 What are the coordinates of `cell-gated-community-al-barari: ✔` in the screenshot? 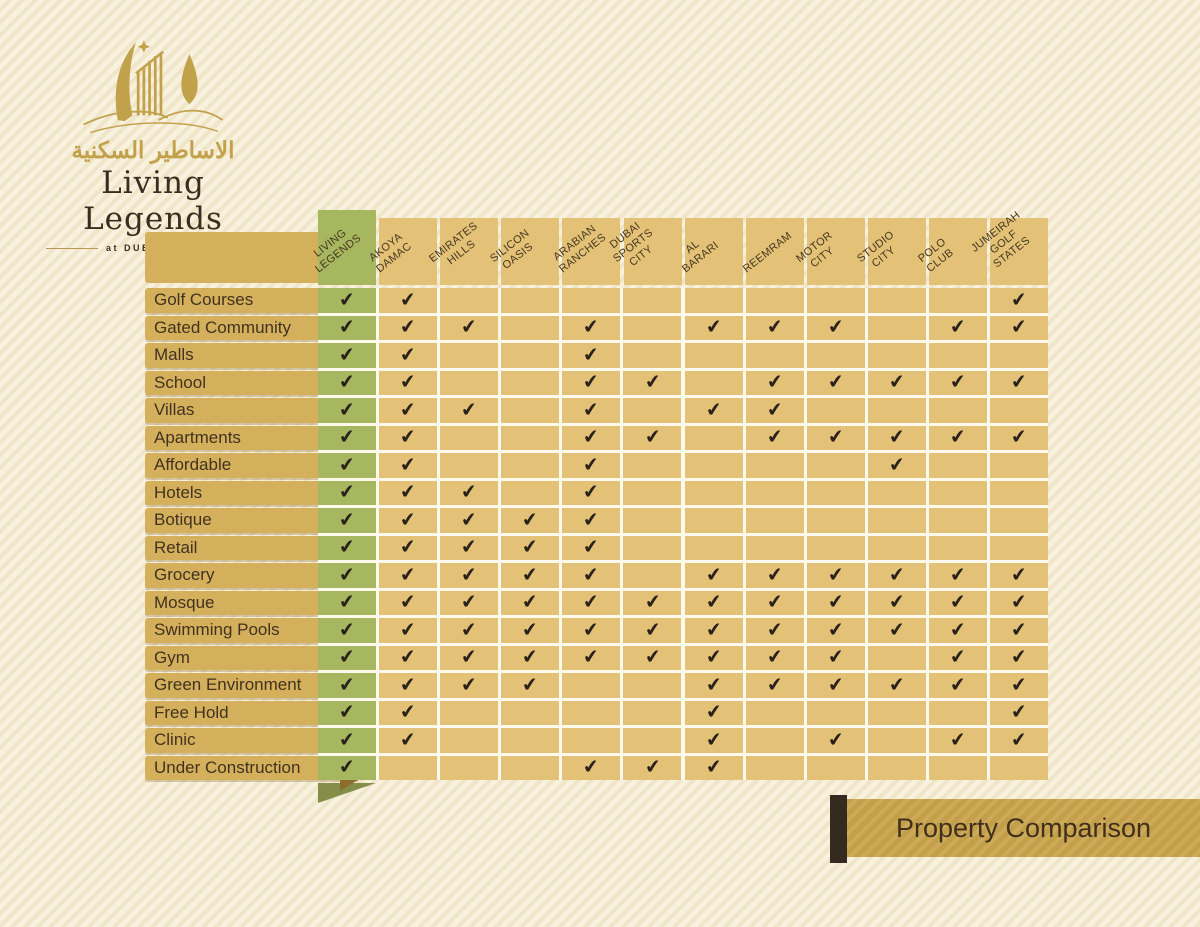 It's located at (713, 327).